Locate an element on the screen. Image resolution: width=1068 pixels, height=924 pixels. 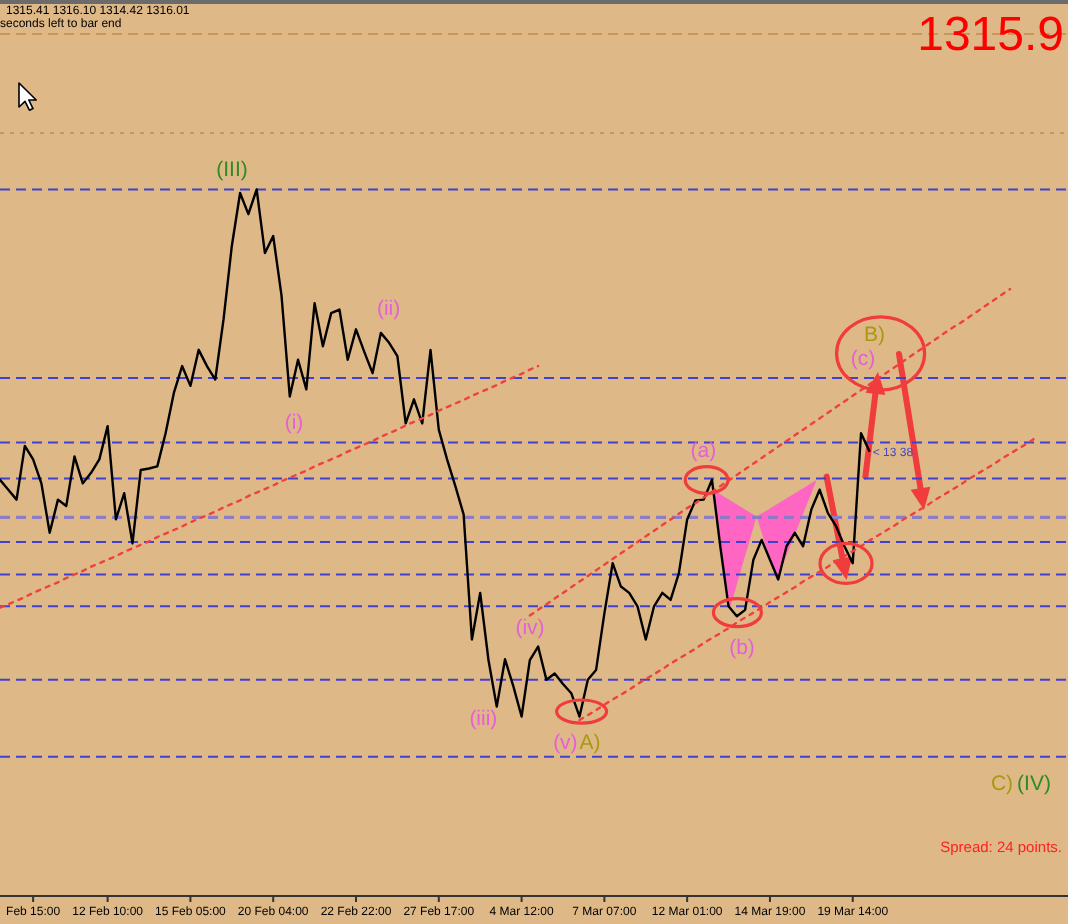
annotation: (a) is located at coordinates (703, 451).